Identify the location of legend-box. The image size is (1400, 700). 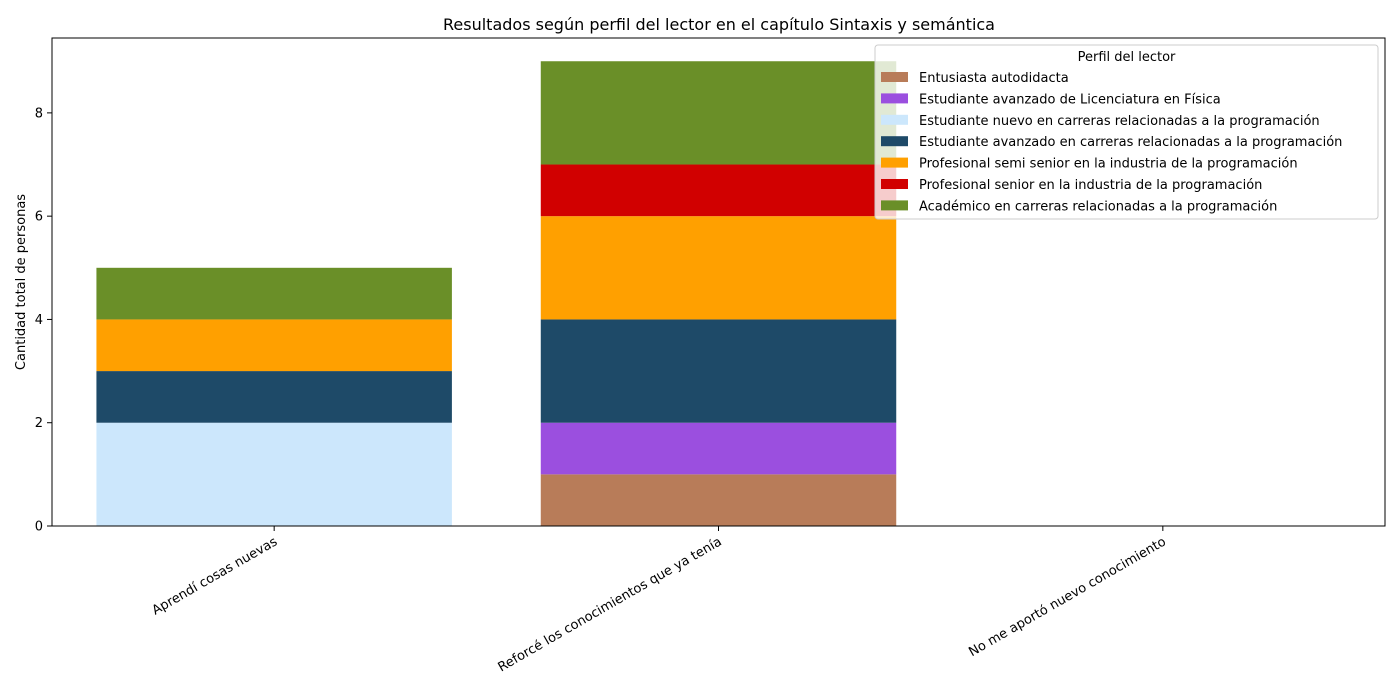
(1126, 132).